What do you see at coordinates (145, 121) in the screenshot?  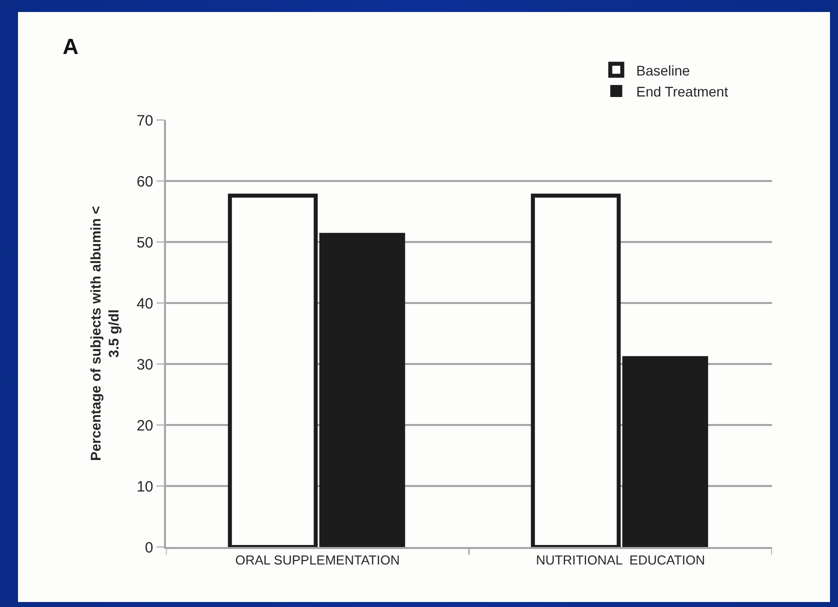 I see `y-tick-label: 70` at bounding box center [145, 121].